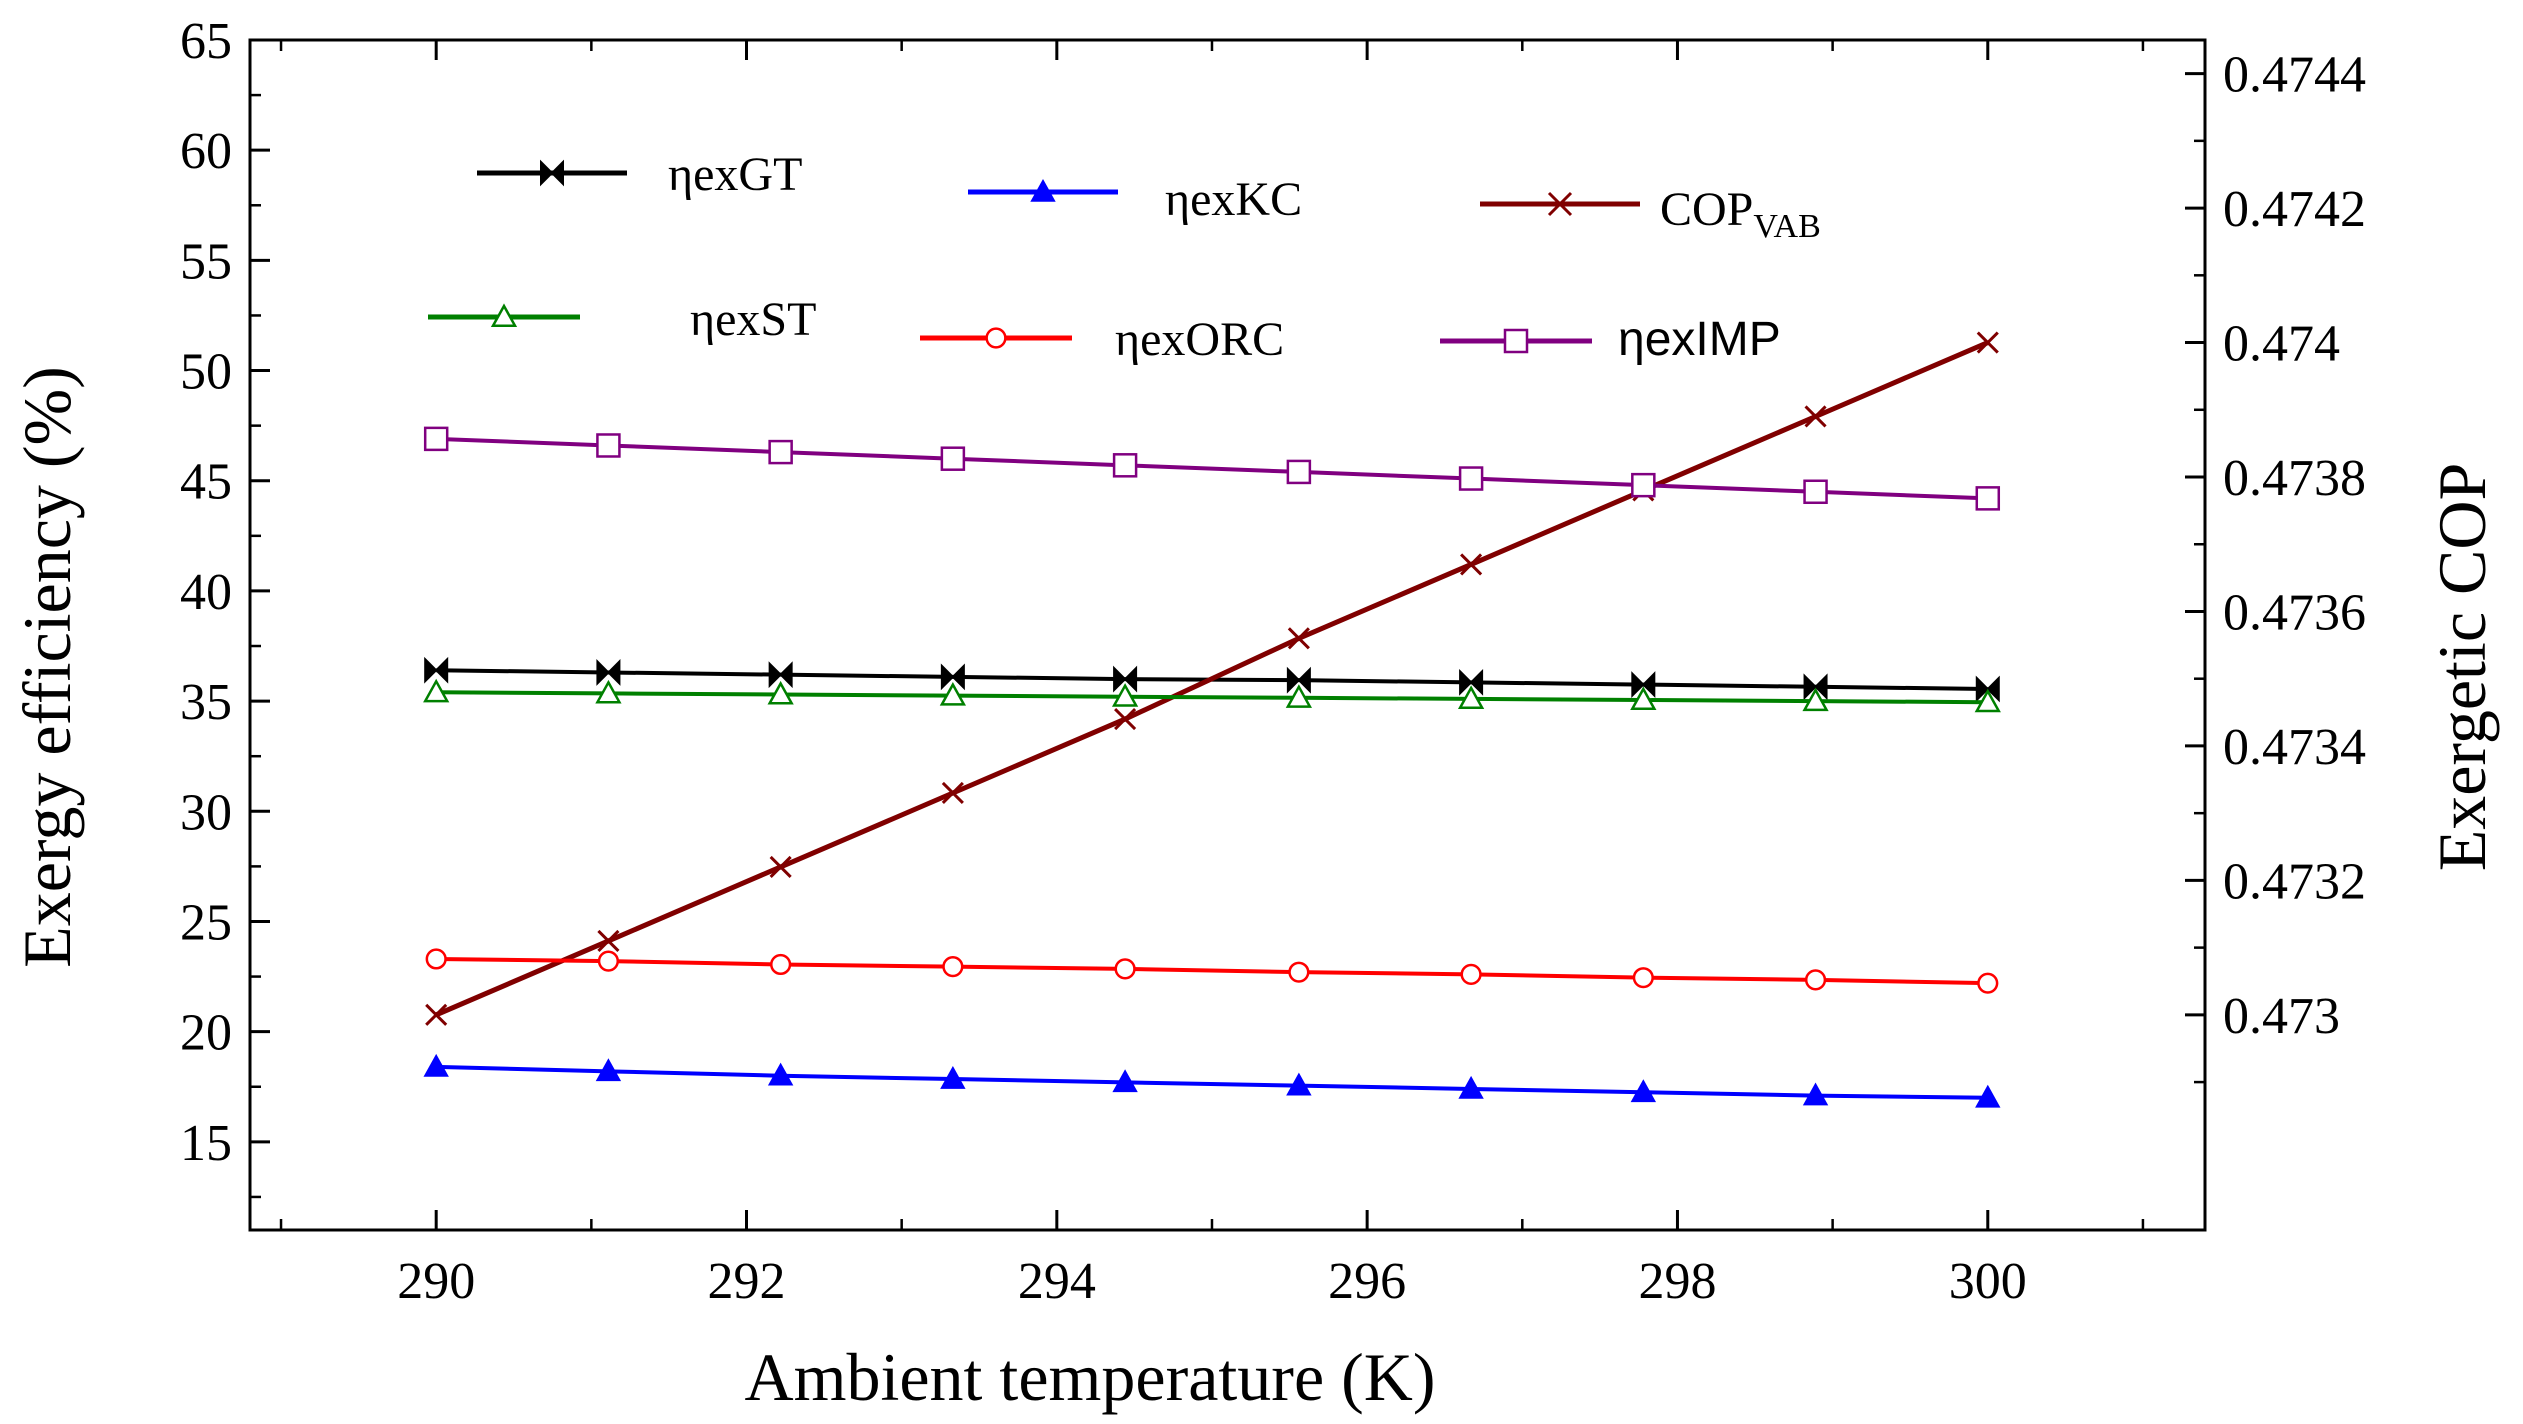  What do you see at coordinates (436, 1281) in the screenshot?
I see `x-tick-label: 290` at bounding box center [436, 1281].